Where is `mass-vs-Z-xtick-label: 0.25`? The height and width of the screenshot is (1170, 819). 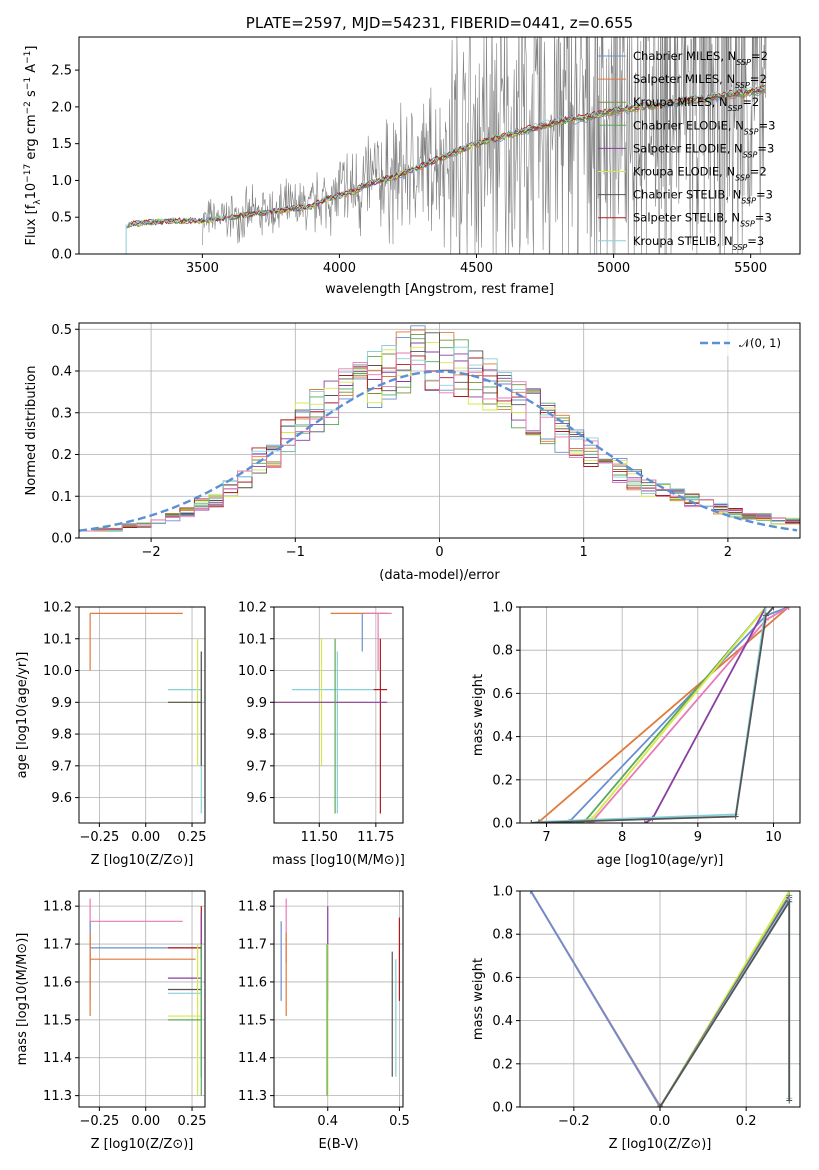 mass-vs-Z-xtick-label: 0.25 is located at coordinates (192, 1121).